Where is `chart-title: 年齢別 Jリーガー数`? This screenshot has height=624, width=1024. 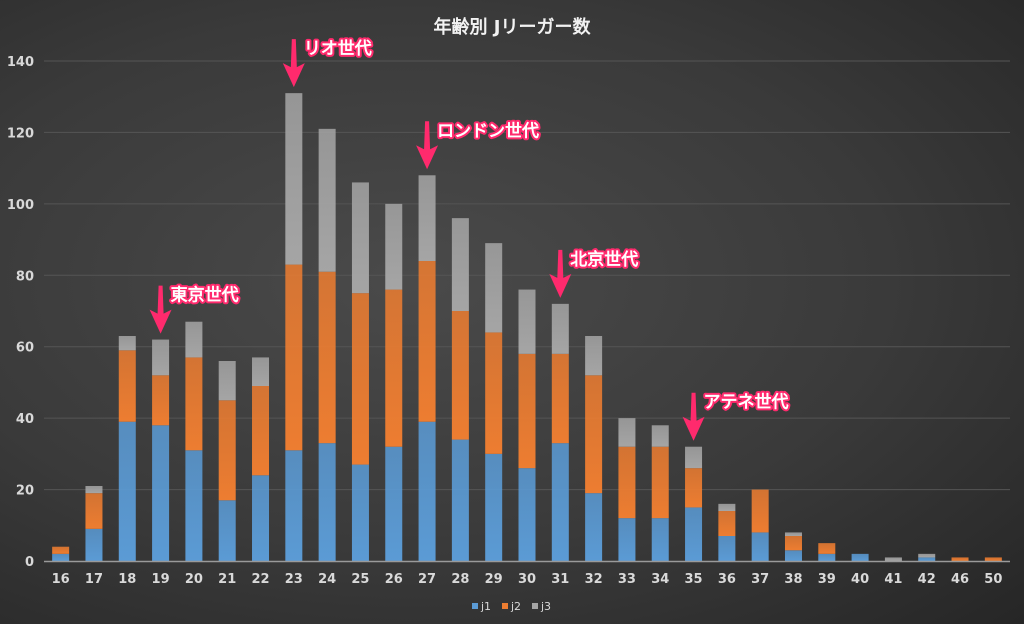
chart-title: 年齢別 Jリーガー数 is located at coordinates (513, 27).